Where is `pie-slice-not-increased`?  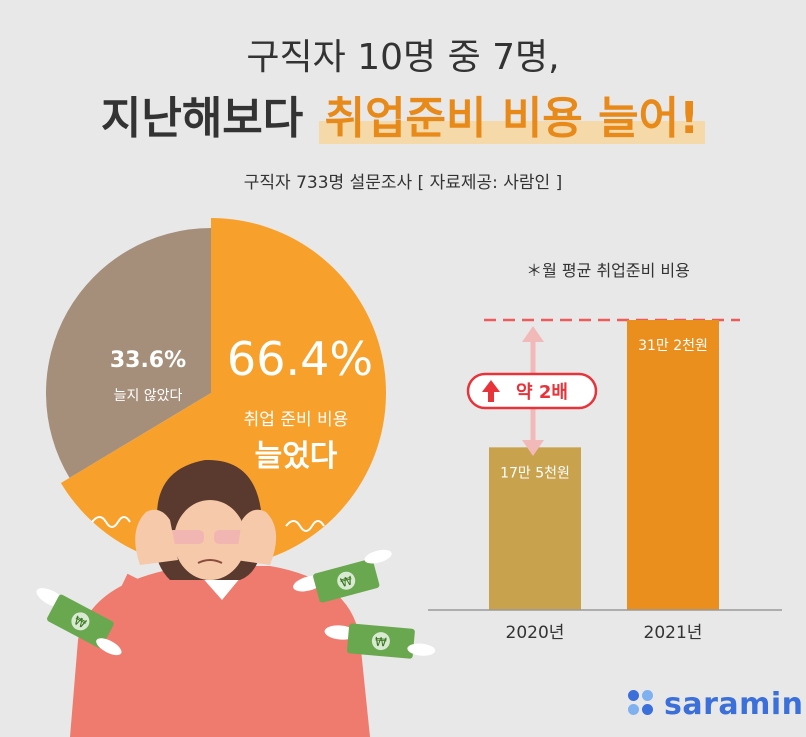
pie-slice-not-increased is located at coordinates (128, 353).